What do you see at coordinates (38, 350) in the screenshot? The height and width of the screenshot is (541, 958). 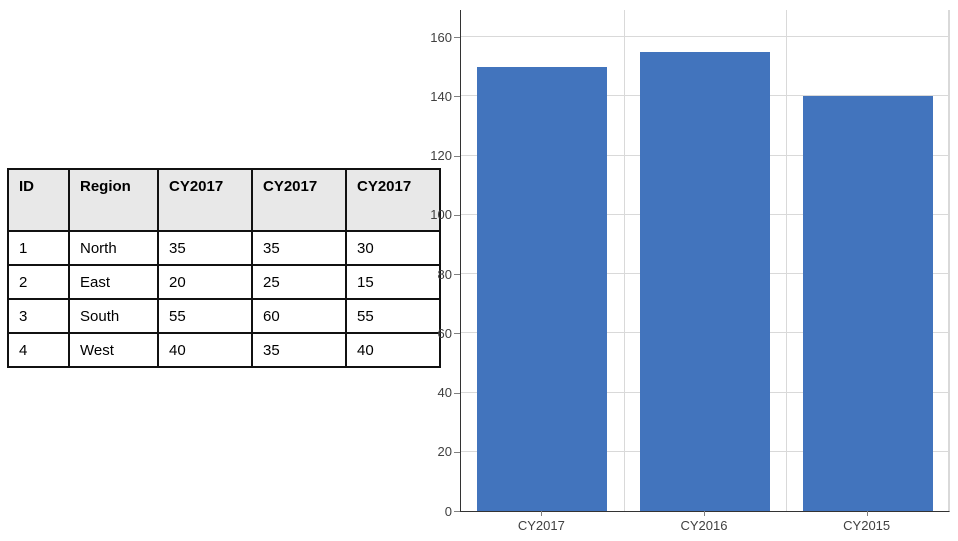 I see `table-cell-id: 4` at bounding box center [38, 350].